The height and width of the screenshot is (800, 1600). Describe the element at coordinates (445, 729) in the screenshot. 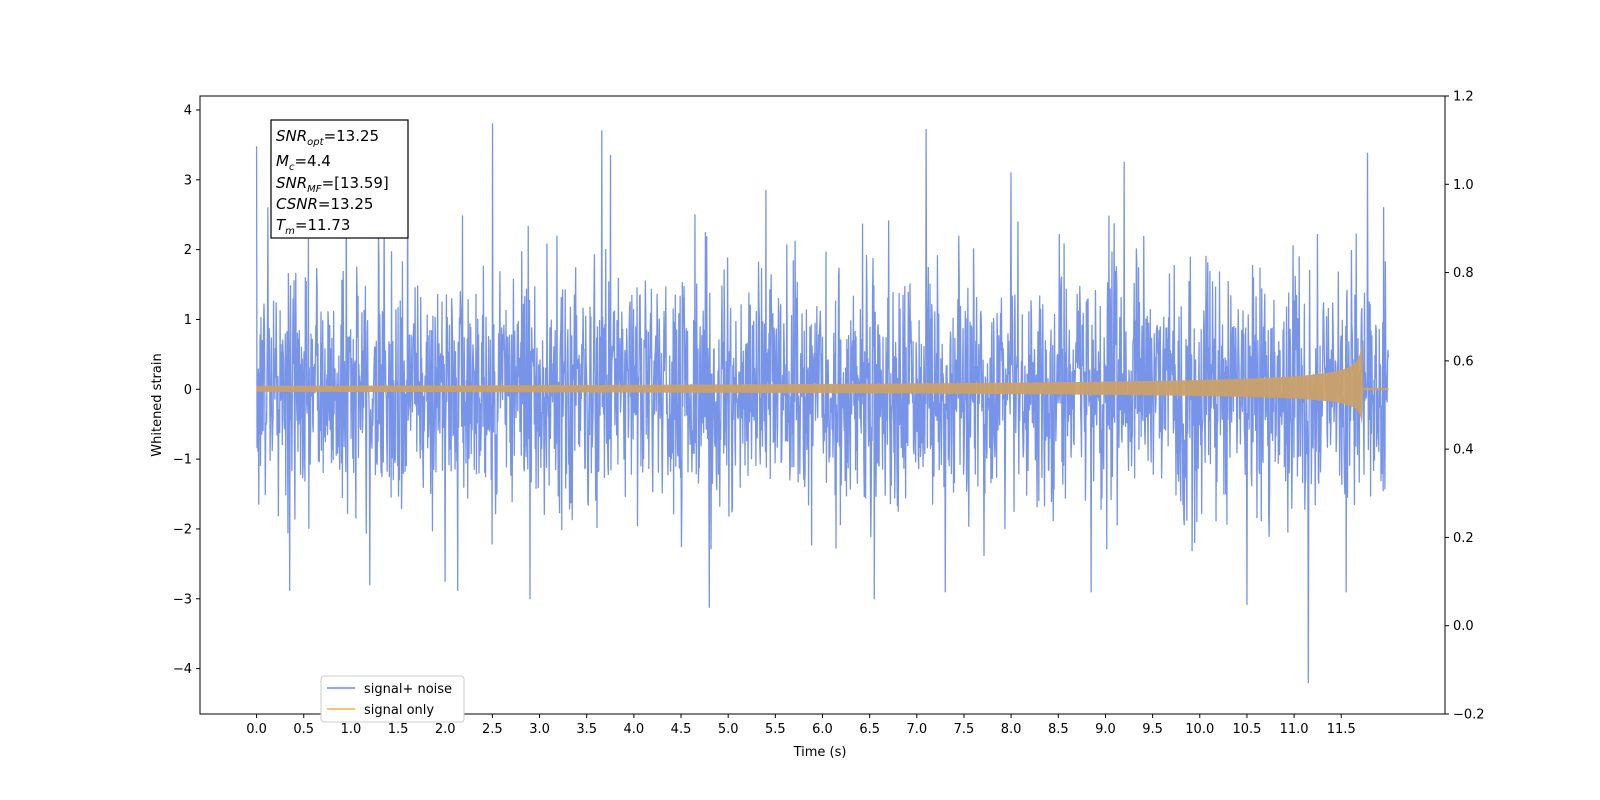

I see `x-tick-label: 2.0` at that location.